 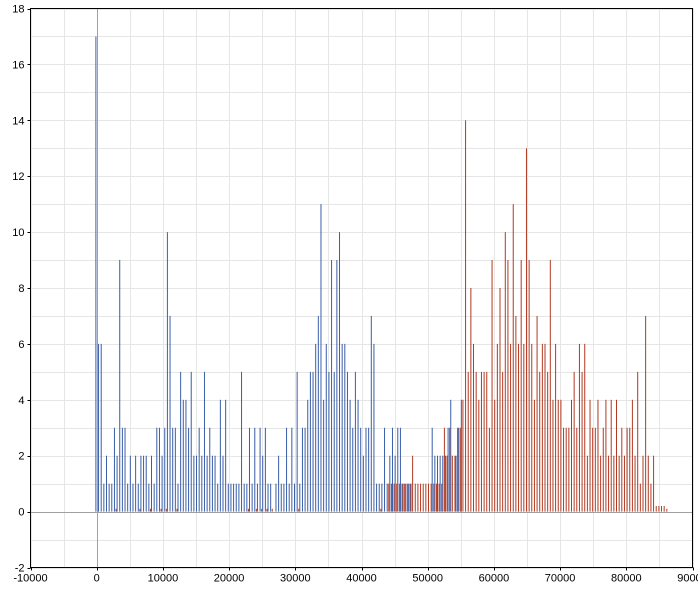 I want to click on x-tick-label: 10000, so click(x=163, y=579).